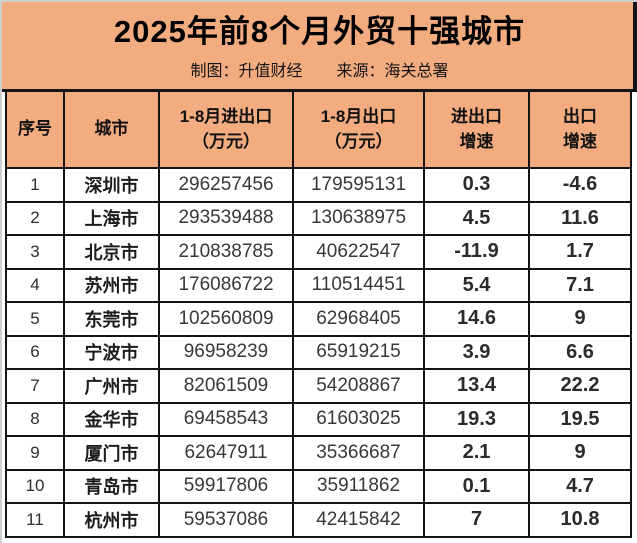 The height and width of the screenshot is (543, 637). What do you see at coordinates (476, 386) in the screenshot?
I see `cell-import-export-growth: 13.4` at bounding box center [476, 386].